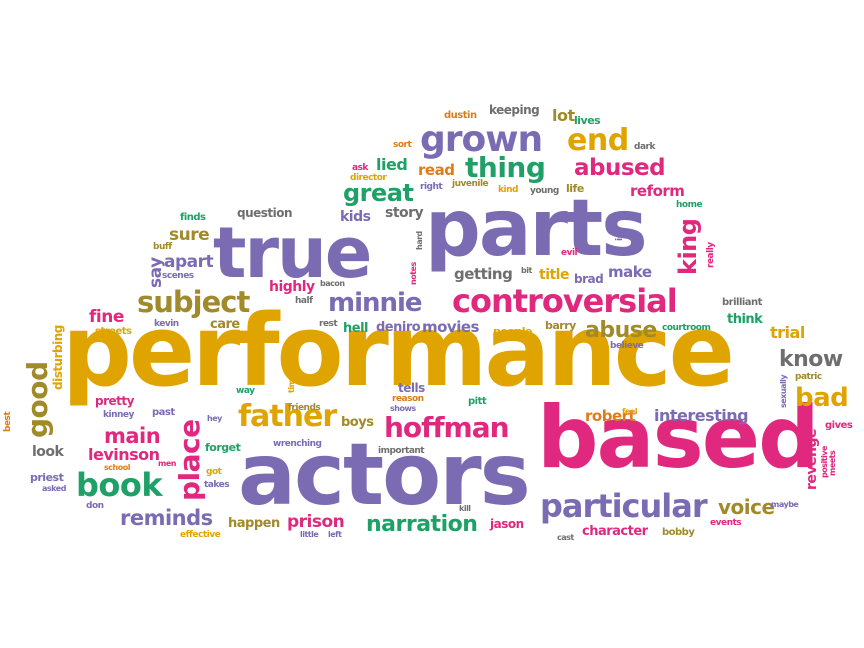  What do you see at coordinates (113, 331) in the screenshot?
I see `word-streets: streets` at bounding box center [113, 331].